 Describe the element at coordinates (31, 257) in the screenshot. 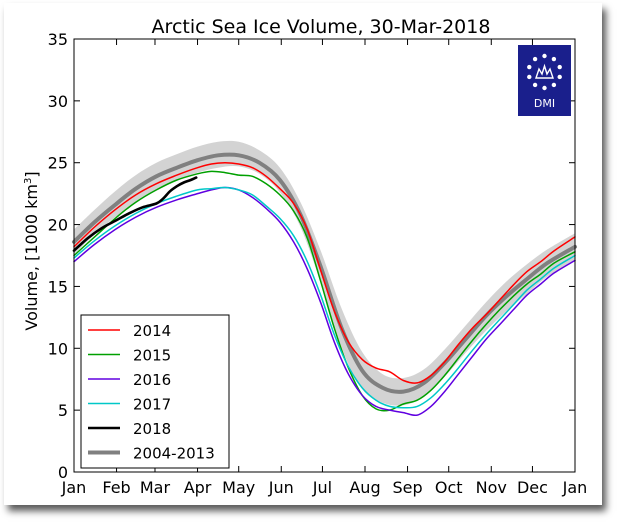

I see `y-axis-label-main: Volume, [1000 km` at that location.